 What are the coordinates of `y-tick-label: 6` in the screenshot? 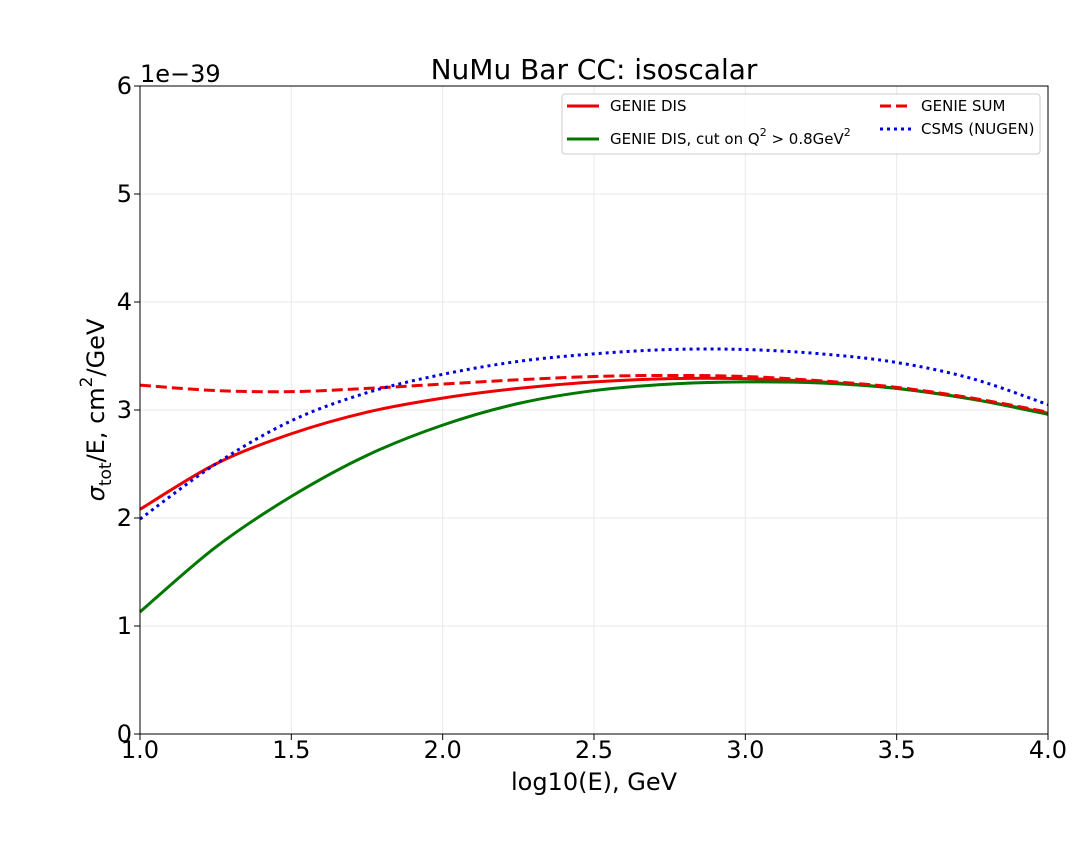 It's located at (124, 86).